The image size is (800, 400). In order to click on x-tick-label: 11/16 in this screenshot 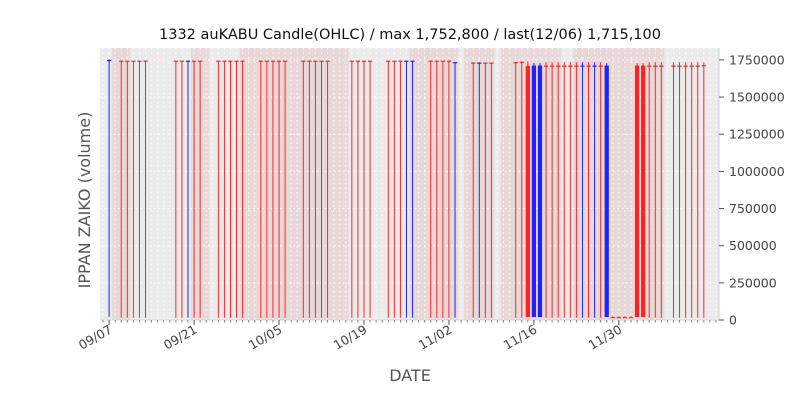, I will do `click(520, 337)`.